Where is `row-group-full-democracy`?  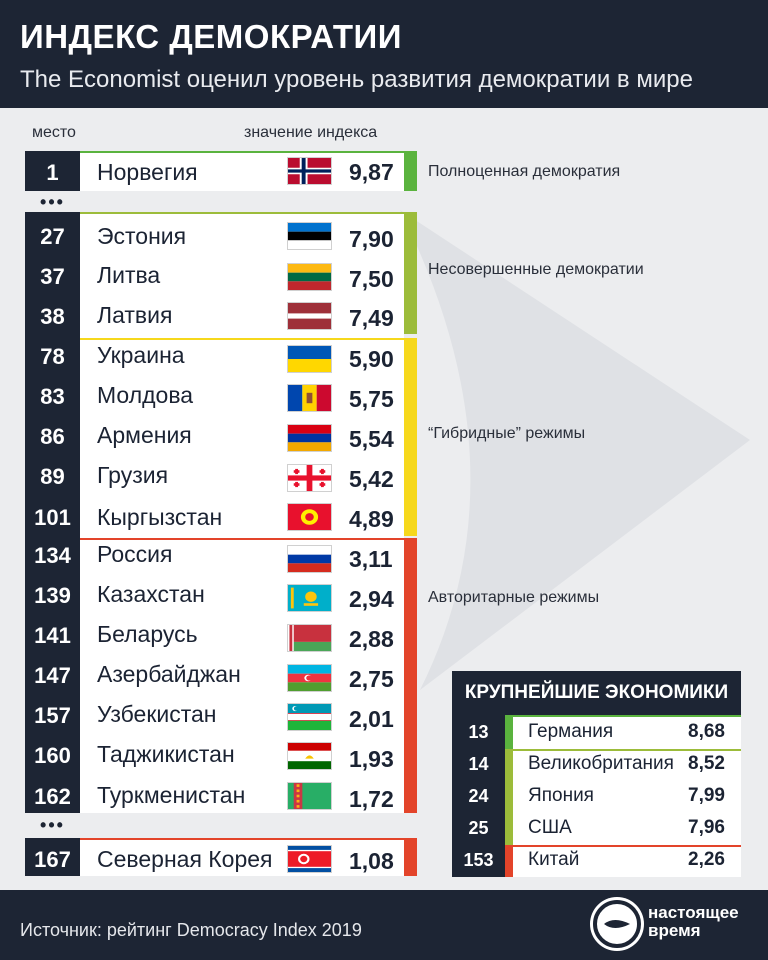
row-group-full-democracy is located at coordinates (242, 171).